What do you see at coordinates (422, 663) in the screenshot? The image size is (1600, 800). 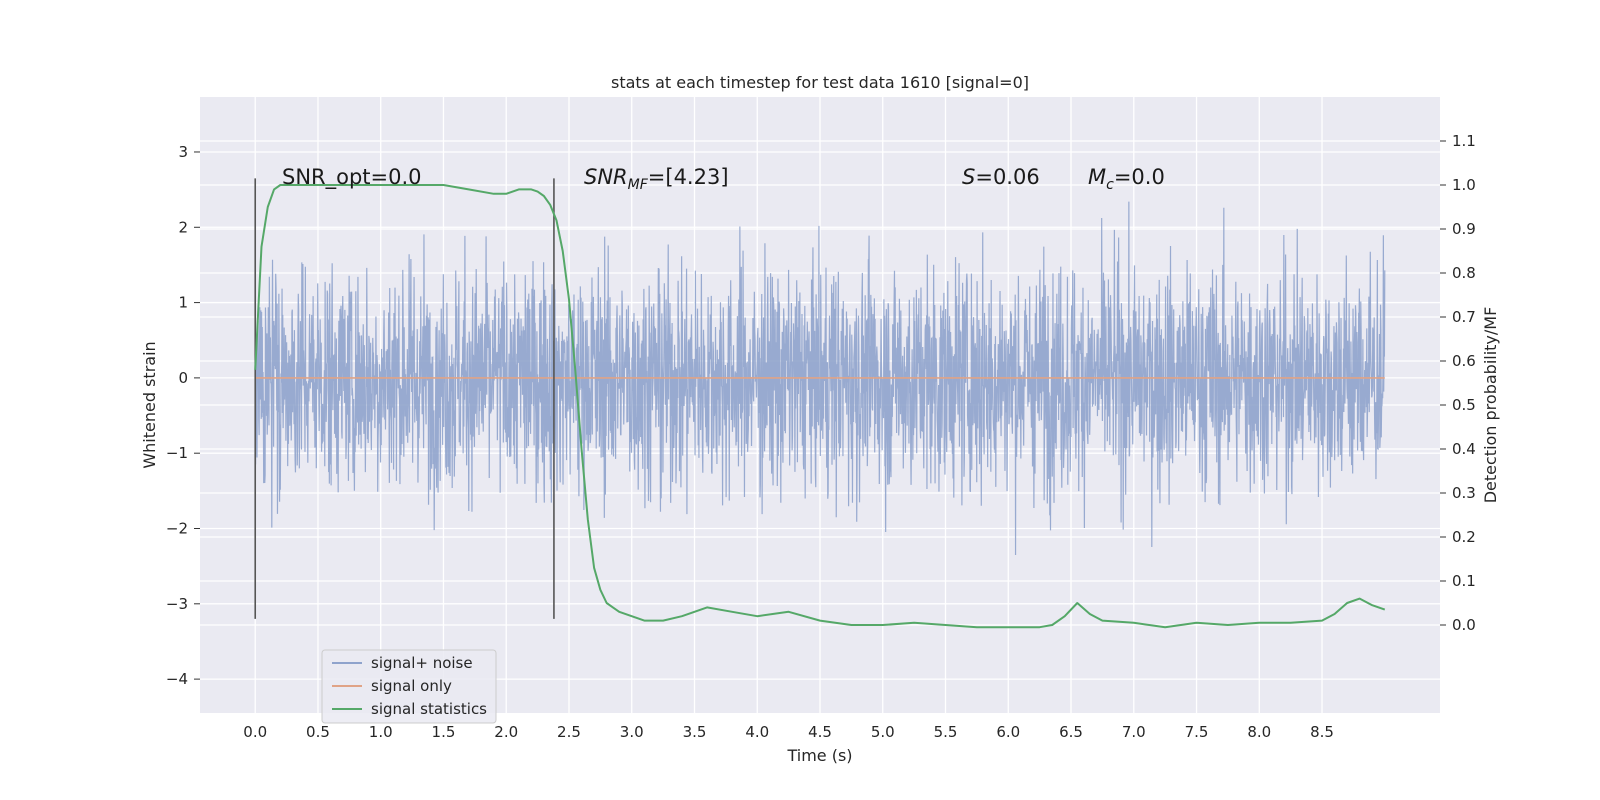 I see `legend-label-signal-noise: signal+ noise` at bounding box center [422, 663].